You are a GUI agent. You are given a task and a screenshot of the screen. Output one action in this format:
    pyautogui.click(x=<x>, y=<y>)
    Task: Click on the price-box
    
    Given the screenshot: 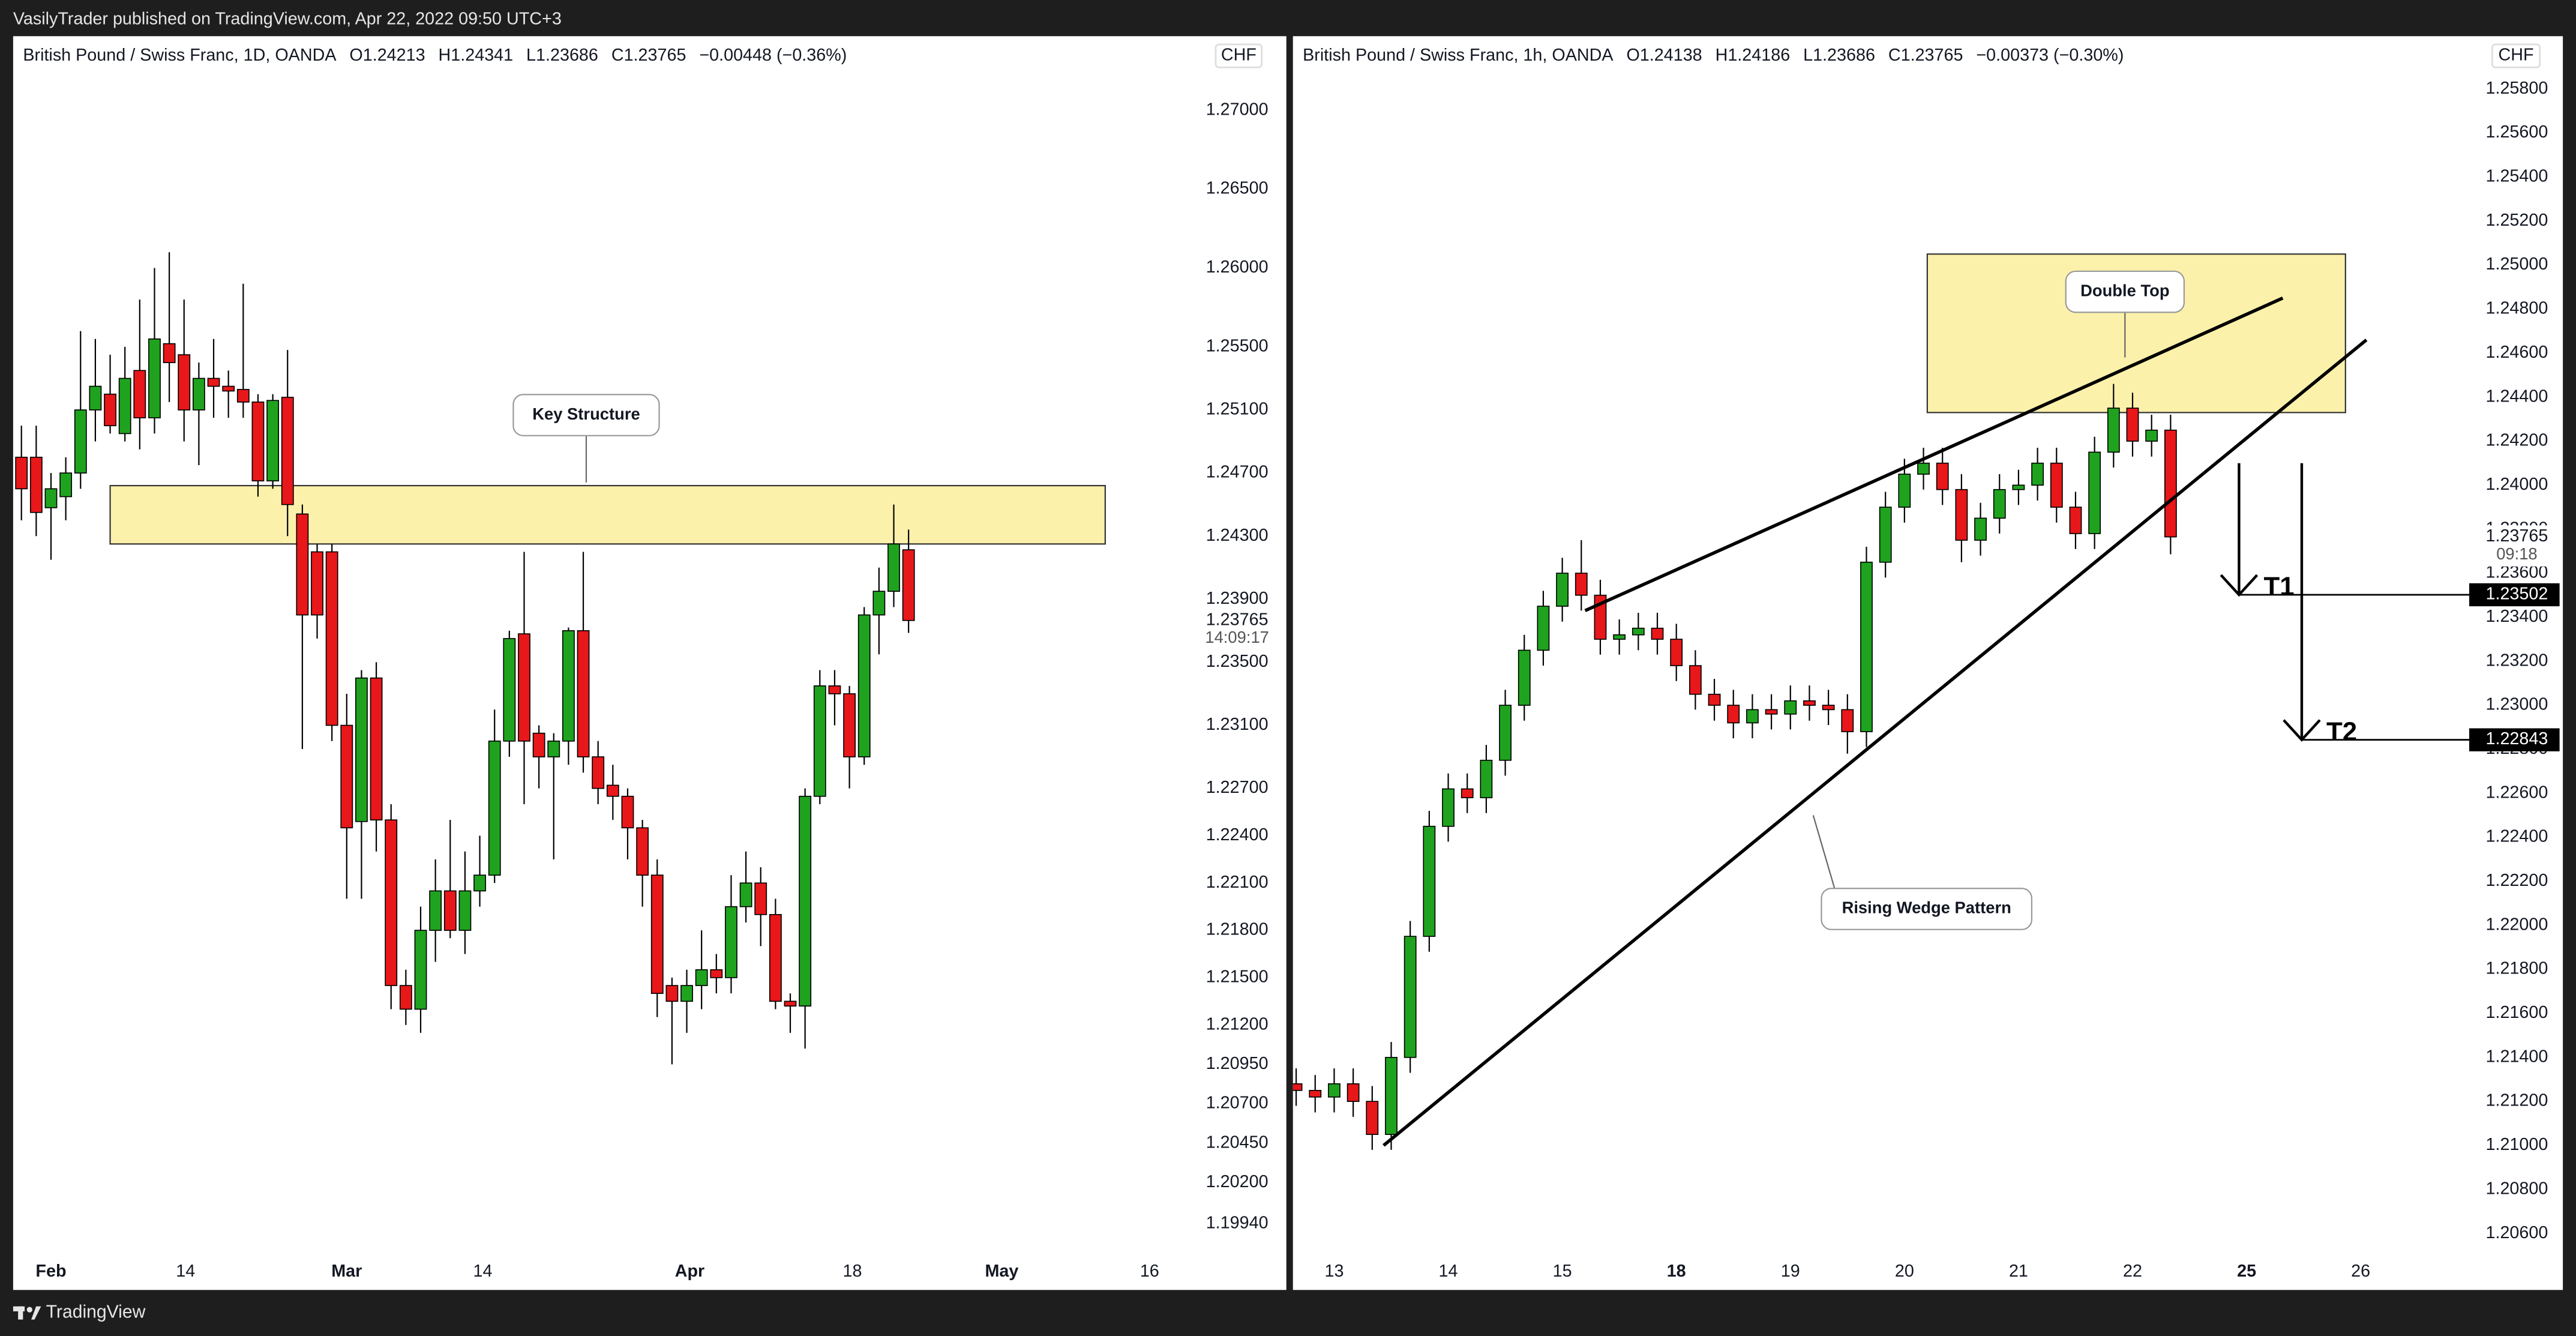 What is the action you would take?
    pyautogui.click(x=2514, y=595)
    